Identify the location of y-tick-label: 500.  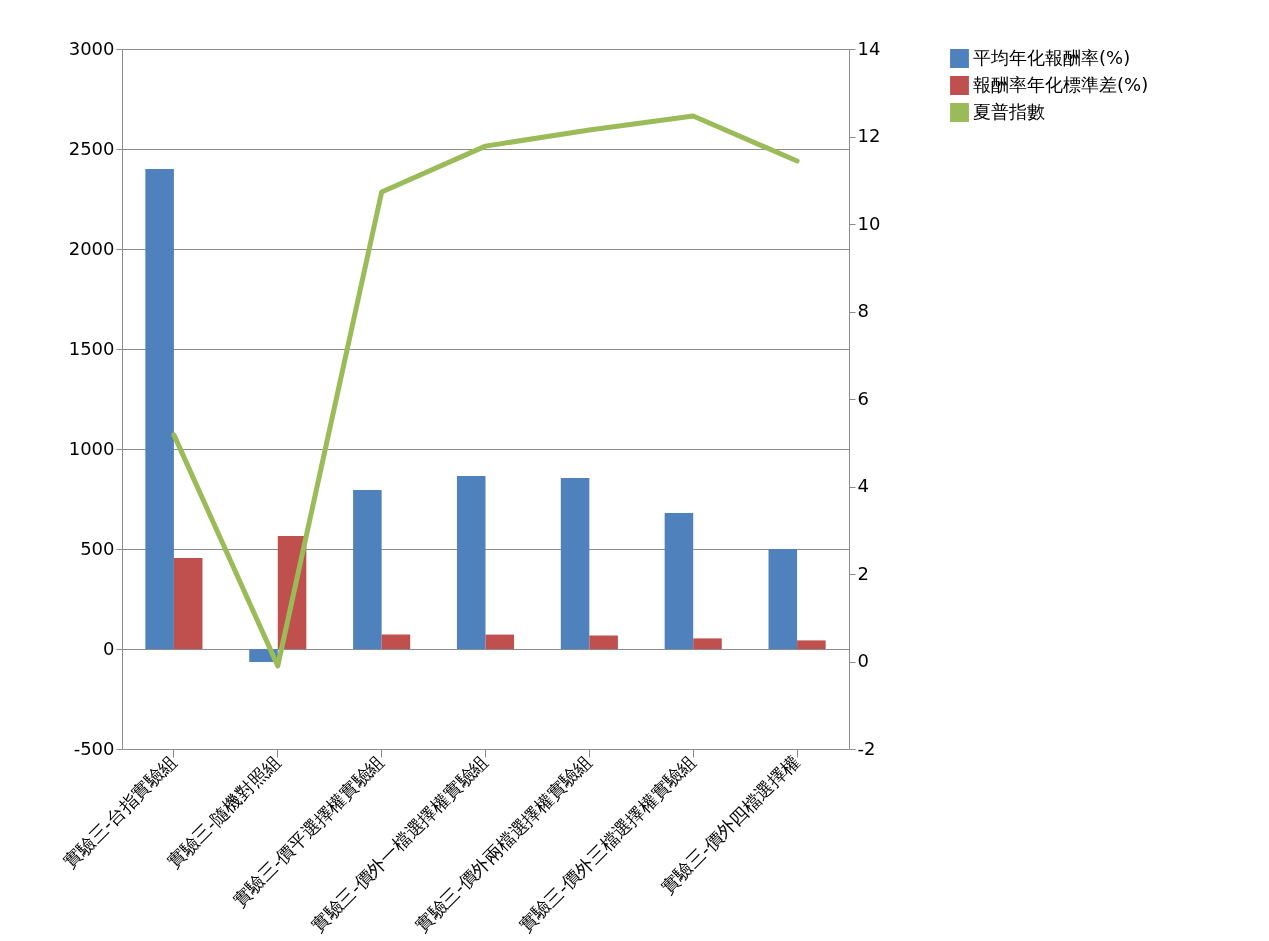
(97, 548).